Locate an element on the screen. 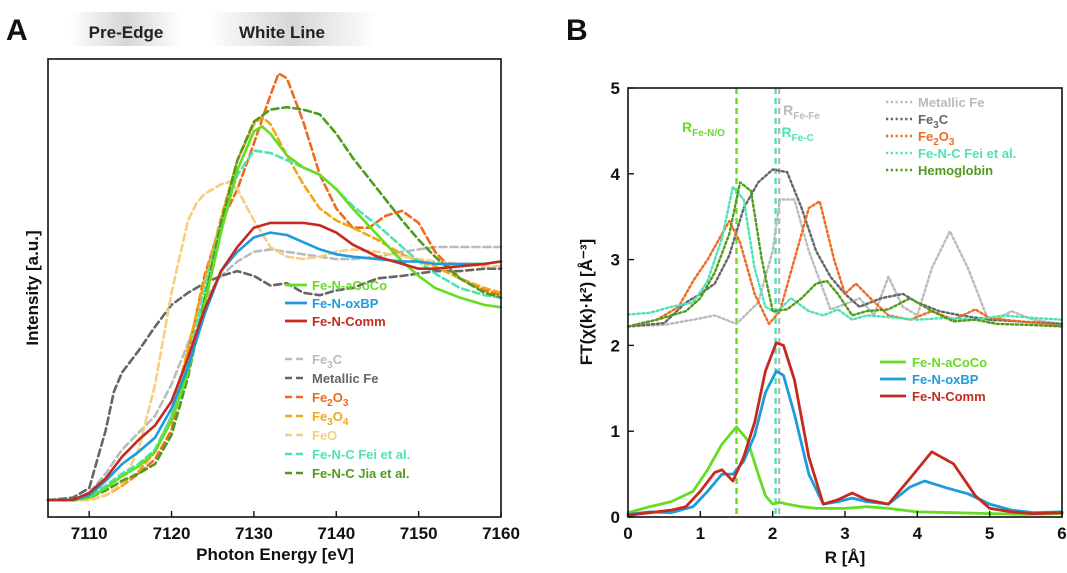  pre-edge-label: Pre-Edge is located at coordinates (126, 32).